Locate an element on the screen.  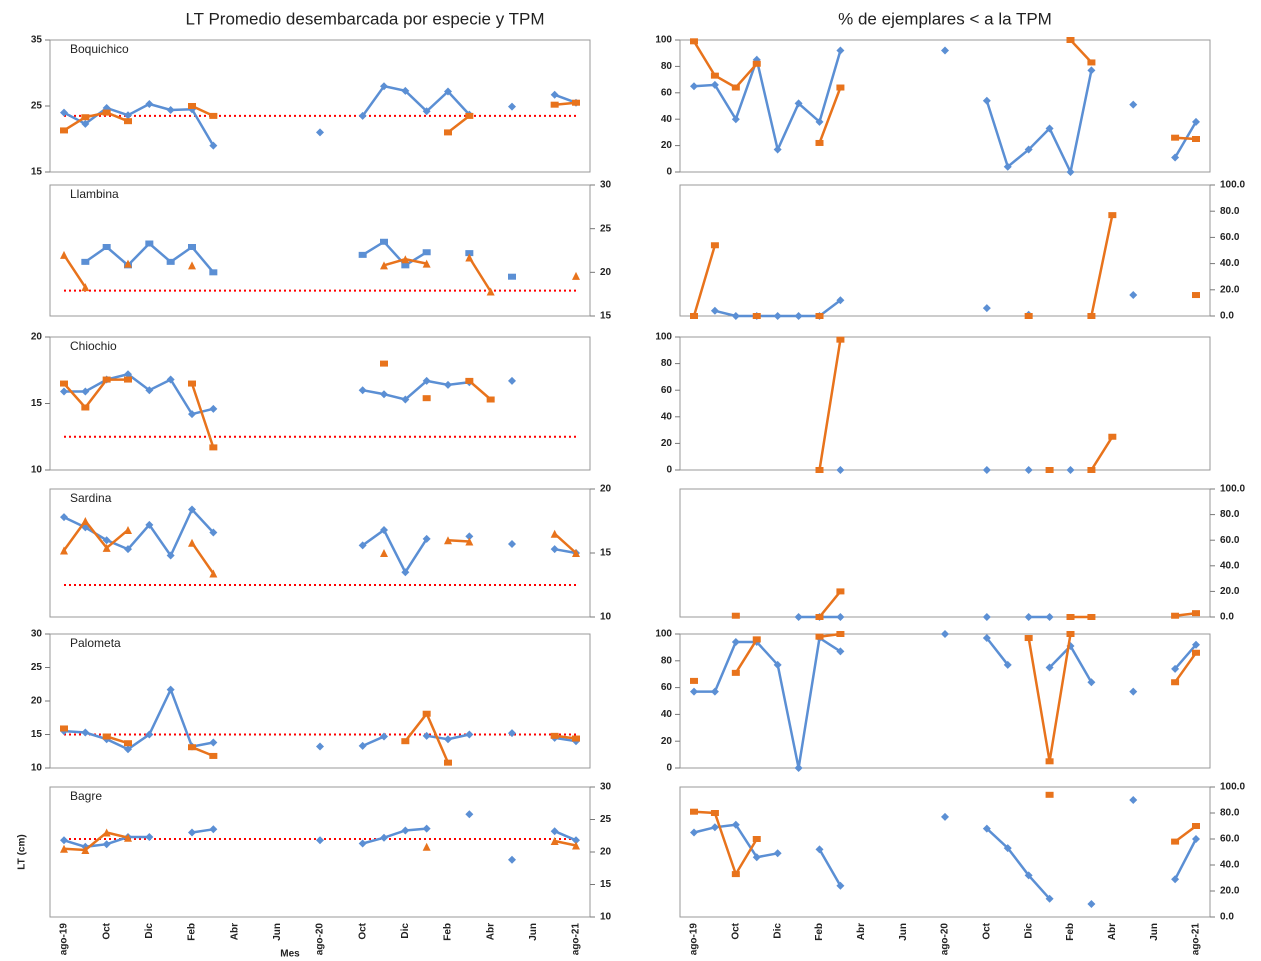
y-tick-label: 80 is located at coordinates (667, 363).